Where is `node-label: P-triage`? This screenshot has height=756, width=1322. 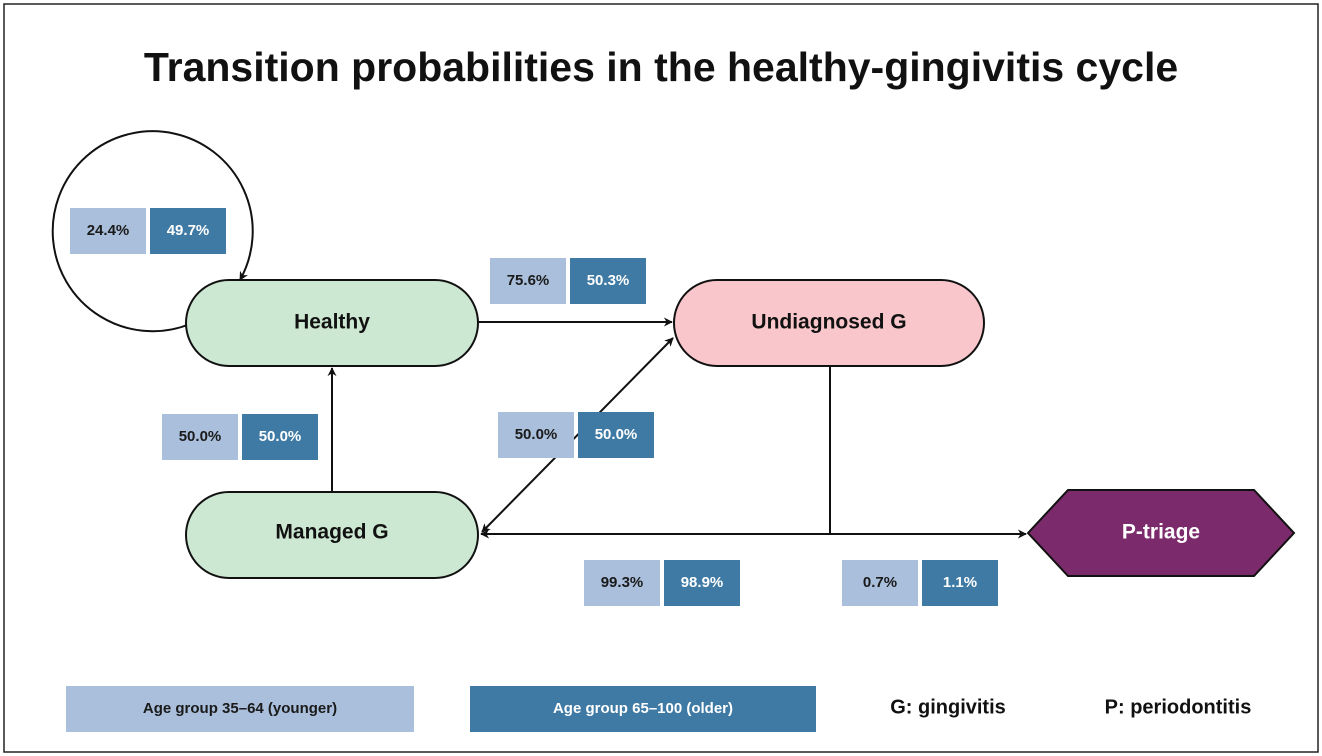 node-label: P-triage is located at coordinates (1161, 532).